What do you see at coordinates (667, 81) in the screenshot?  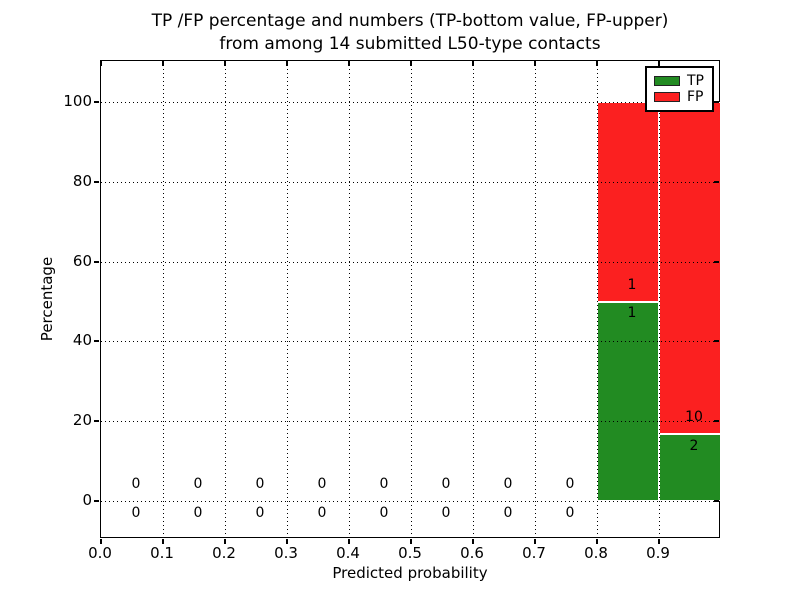 I see `legend-swatch-tp` at bounding box center [667, 81].